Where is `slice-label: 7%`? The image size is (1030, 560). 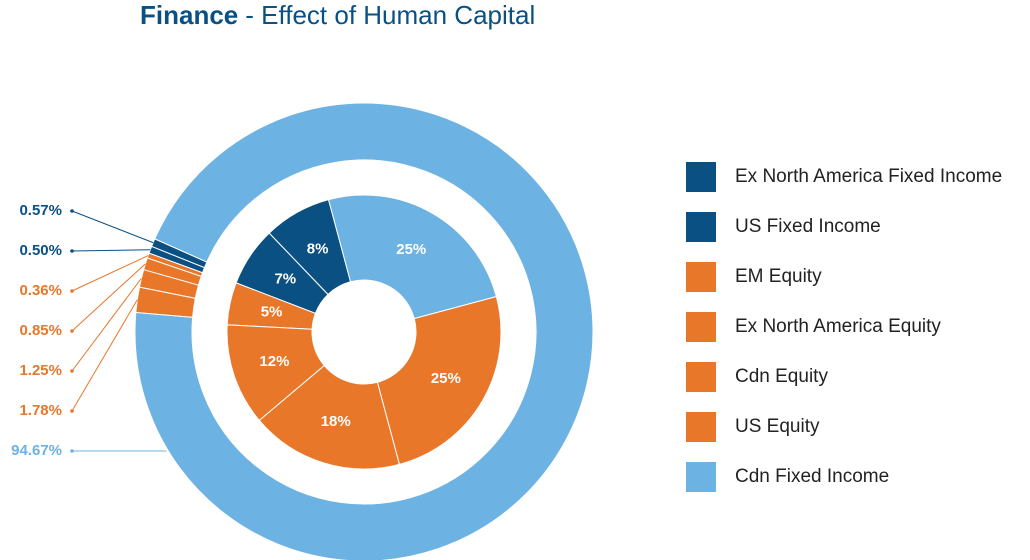 slice-label: 7% is located at coordinates (285, 279).